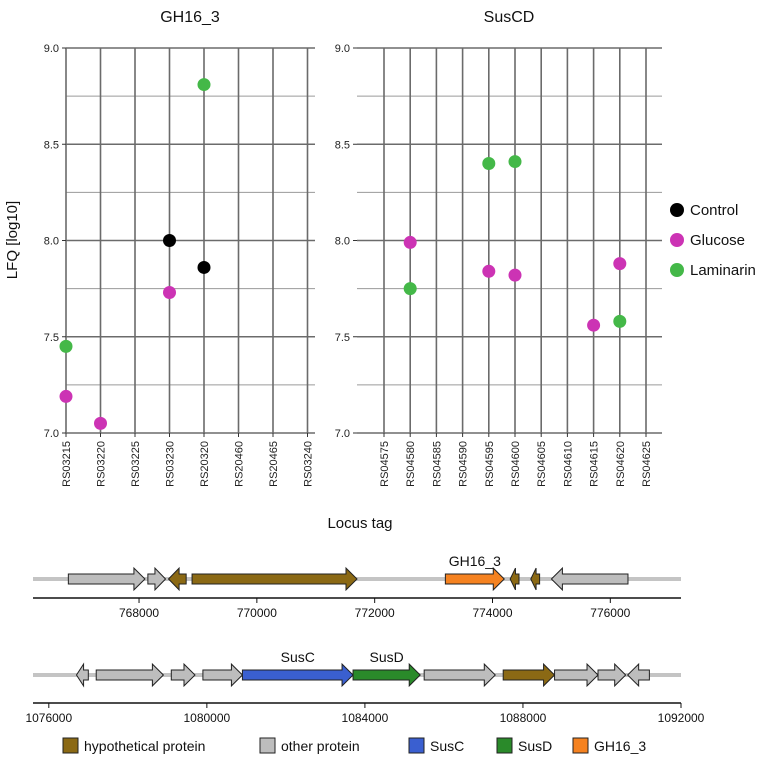 The height and width of the screenshot is (759, 767). What do you see at coordinates (492, 613) in the screenshot?
I see `genome-tick-label: 774000` at bounding box center [492, 613].